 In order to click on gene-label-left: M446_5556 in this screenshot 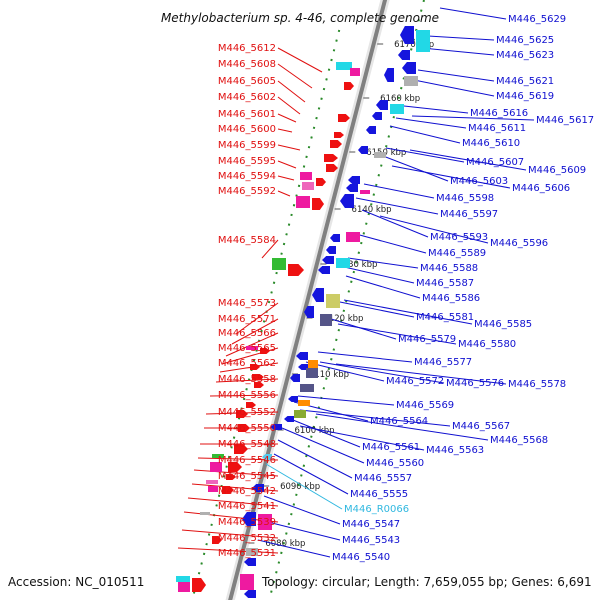, I will do `click(247, 395)`.